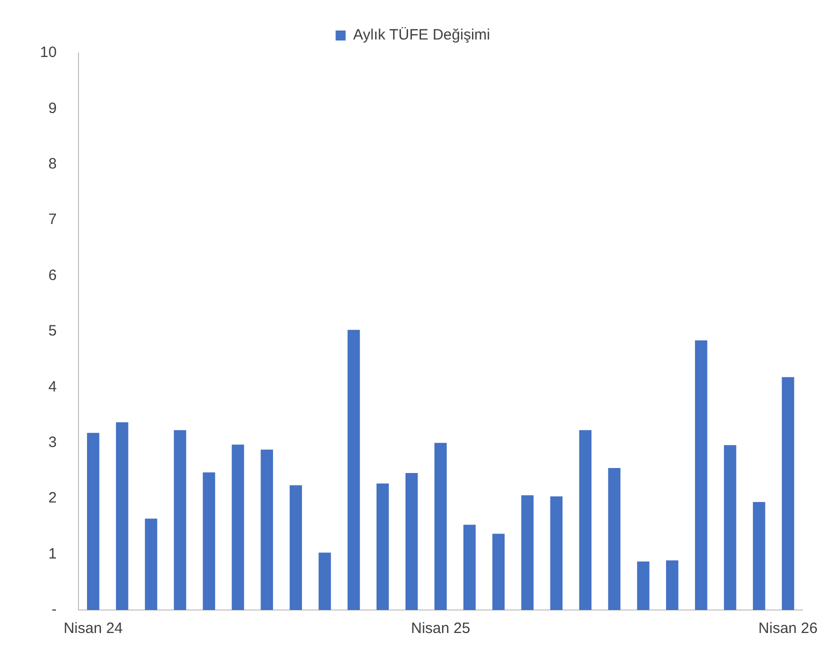 The height and width of the screenshot is (667, 837). Describe the element at coordinates (52, 387) in the screenshot. I see `y-tick-label: 4` at that location.